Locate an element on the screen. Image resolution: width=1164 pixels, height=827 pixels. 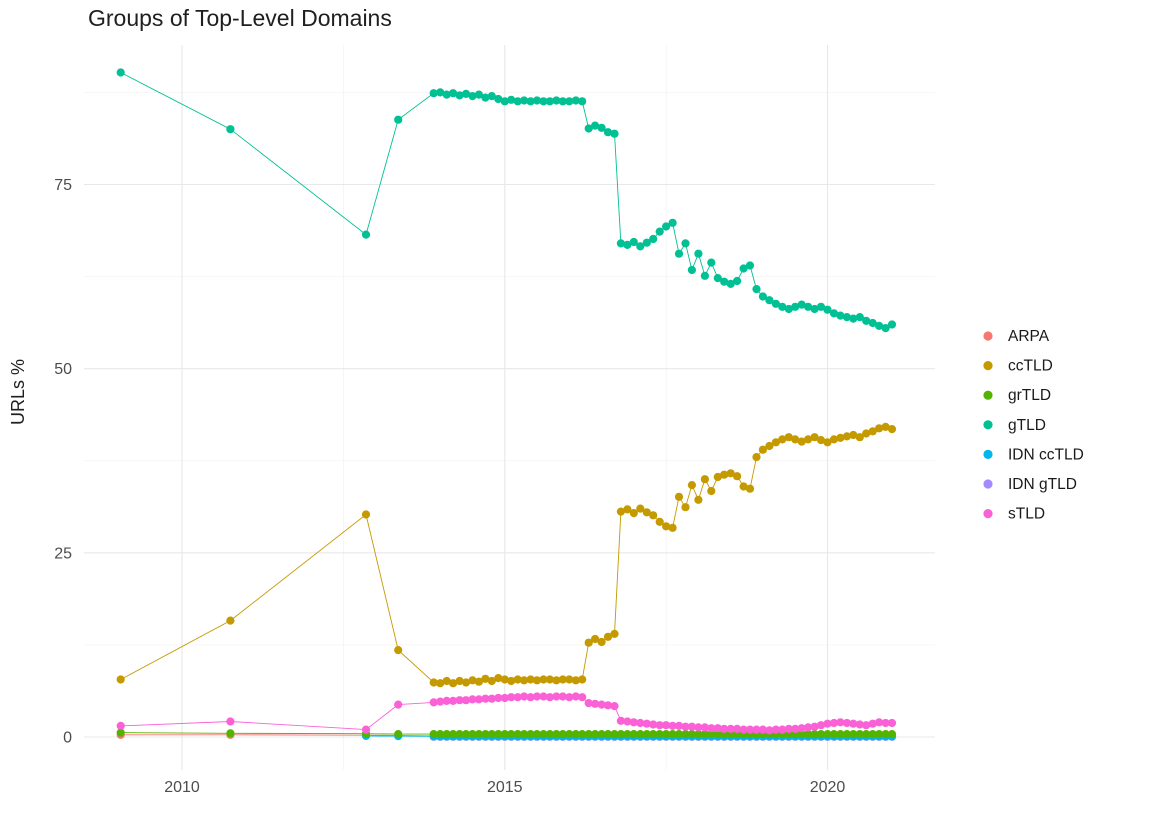
legend-label-grTLD: grTLD is located at coordinates (1029, 395).